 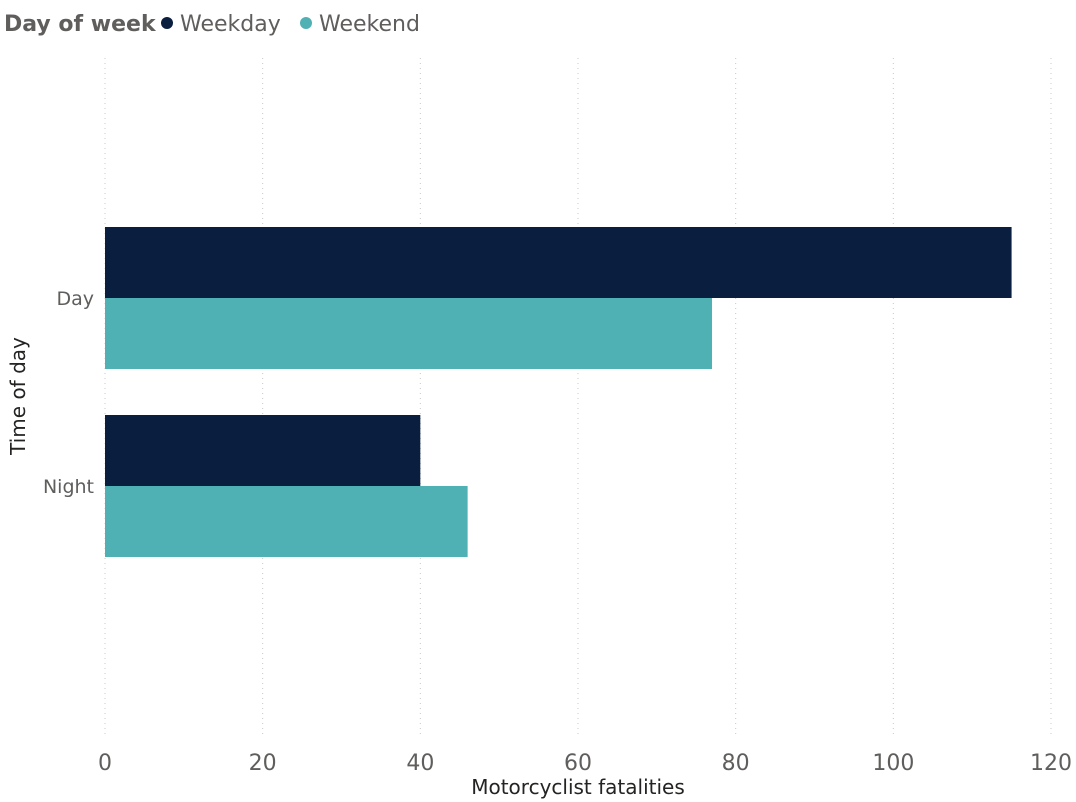 I want to click on y-category-label: Night, so click(x=68, y=487).